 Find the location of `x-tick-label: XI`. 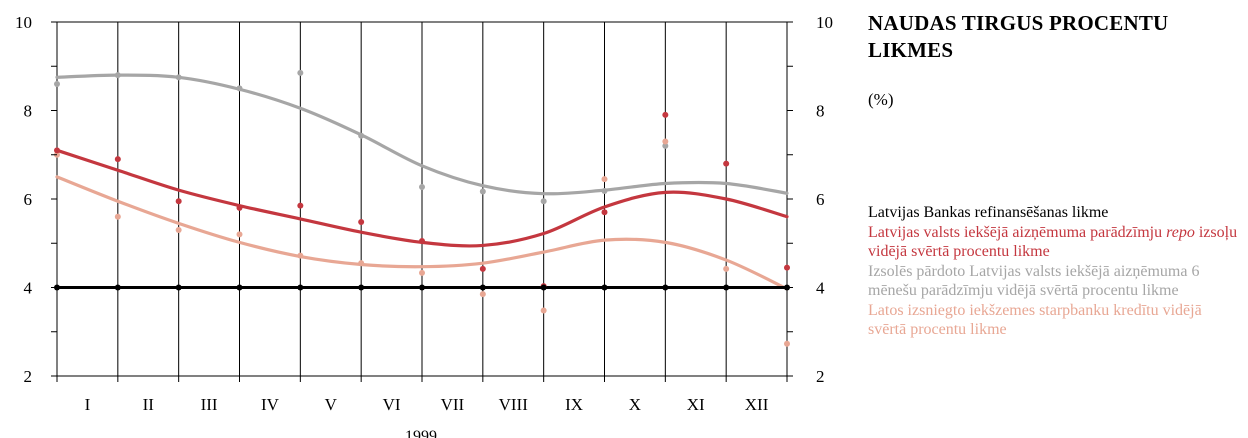

x-tick-label: XI is located at coordinates (696, 404).